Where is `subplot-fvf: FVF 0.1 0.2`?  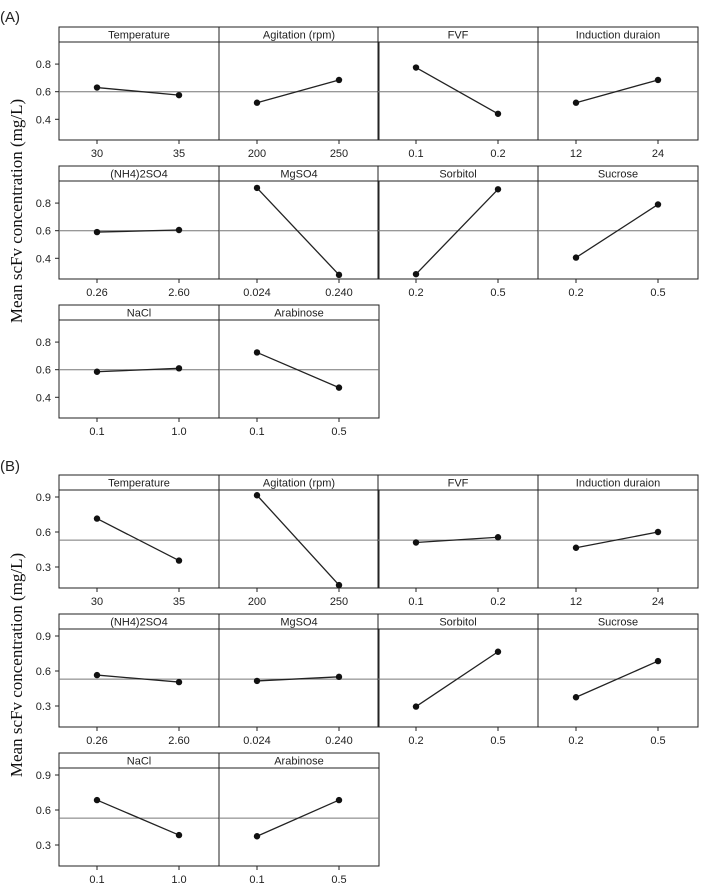 subplot-fvf: FVF 0.1 0.2 is located at coordinates (458, 541).